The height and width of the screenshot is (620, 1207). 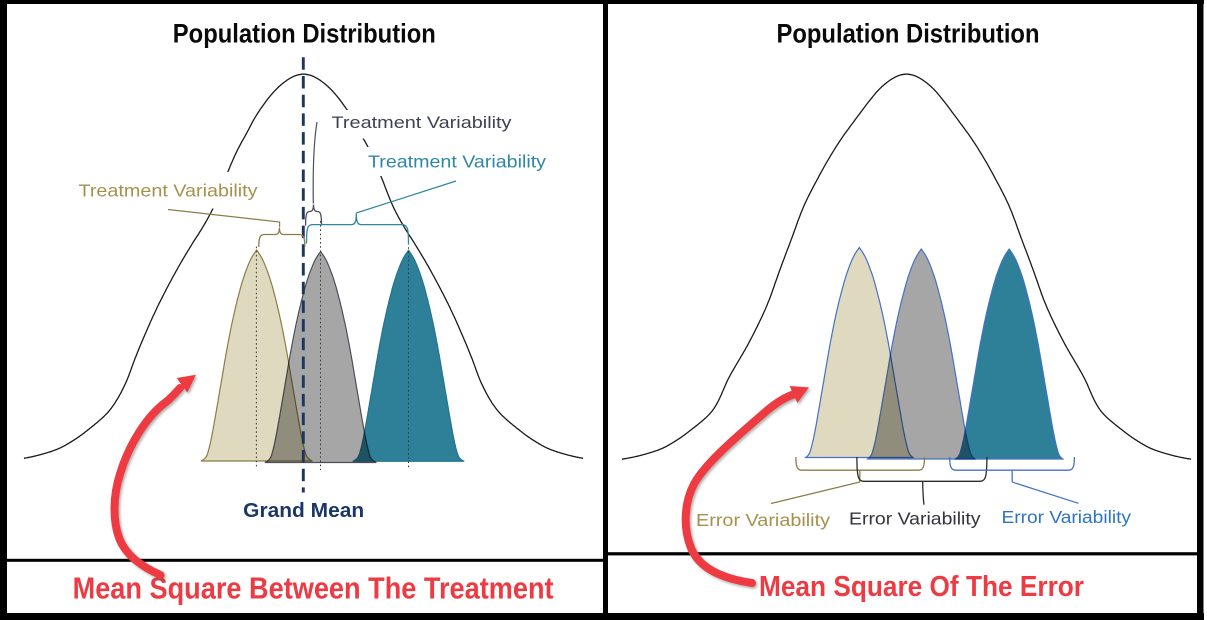 I want to click on svg-text: Mean Square Of The Error, so click(x=921, y=587).